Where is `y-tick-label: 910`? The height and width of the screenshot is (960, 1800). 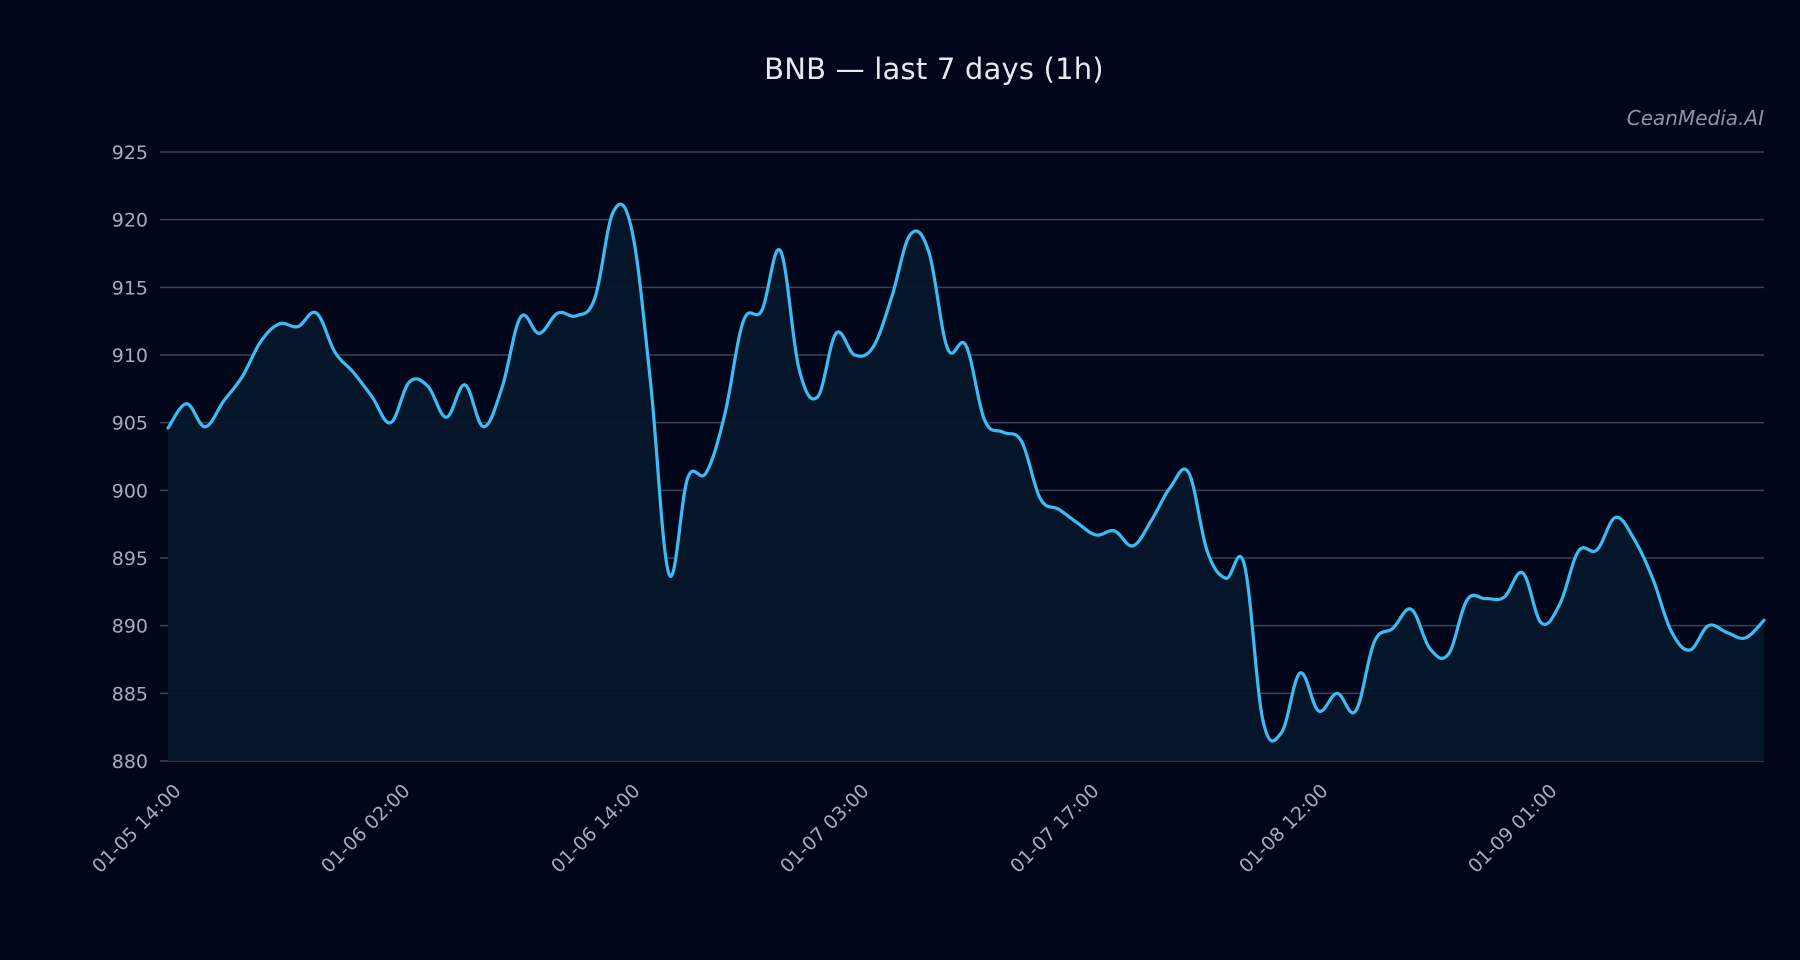
y-tick-label: 910 is located at coordinates (130, 356).